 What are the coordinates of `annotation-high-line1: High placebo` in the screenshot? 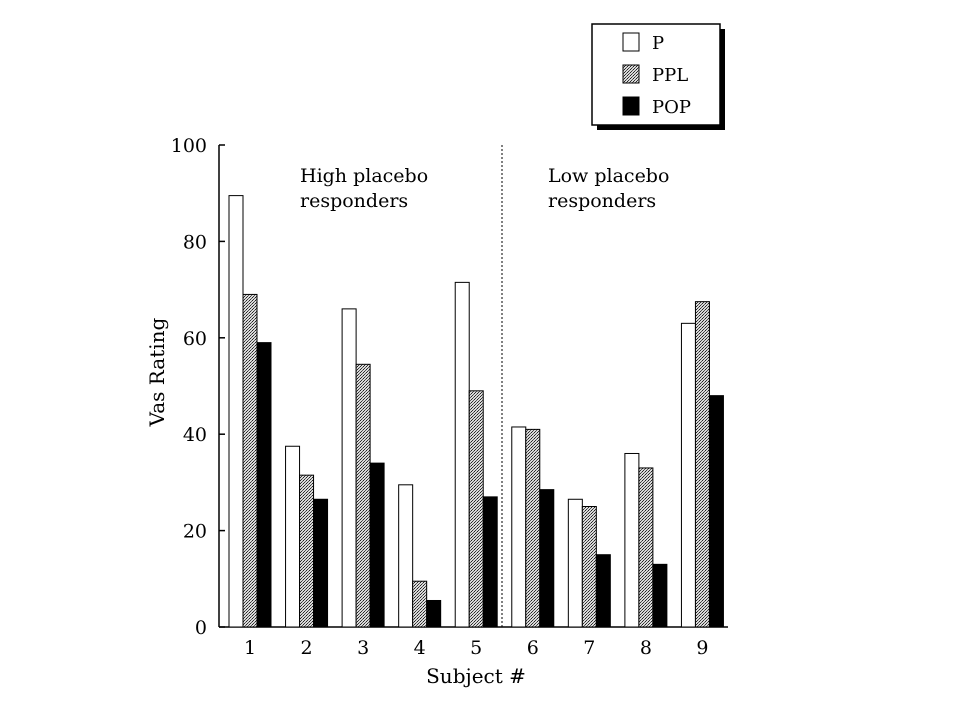 It's located at (364, 176).